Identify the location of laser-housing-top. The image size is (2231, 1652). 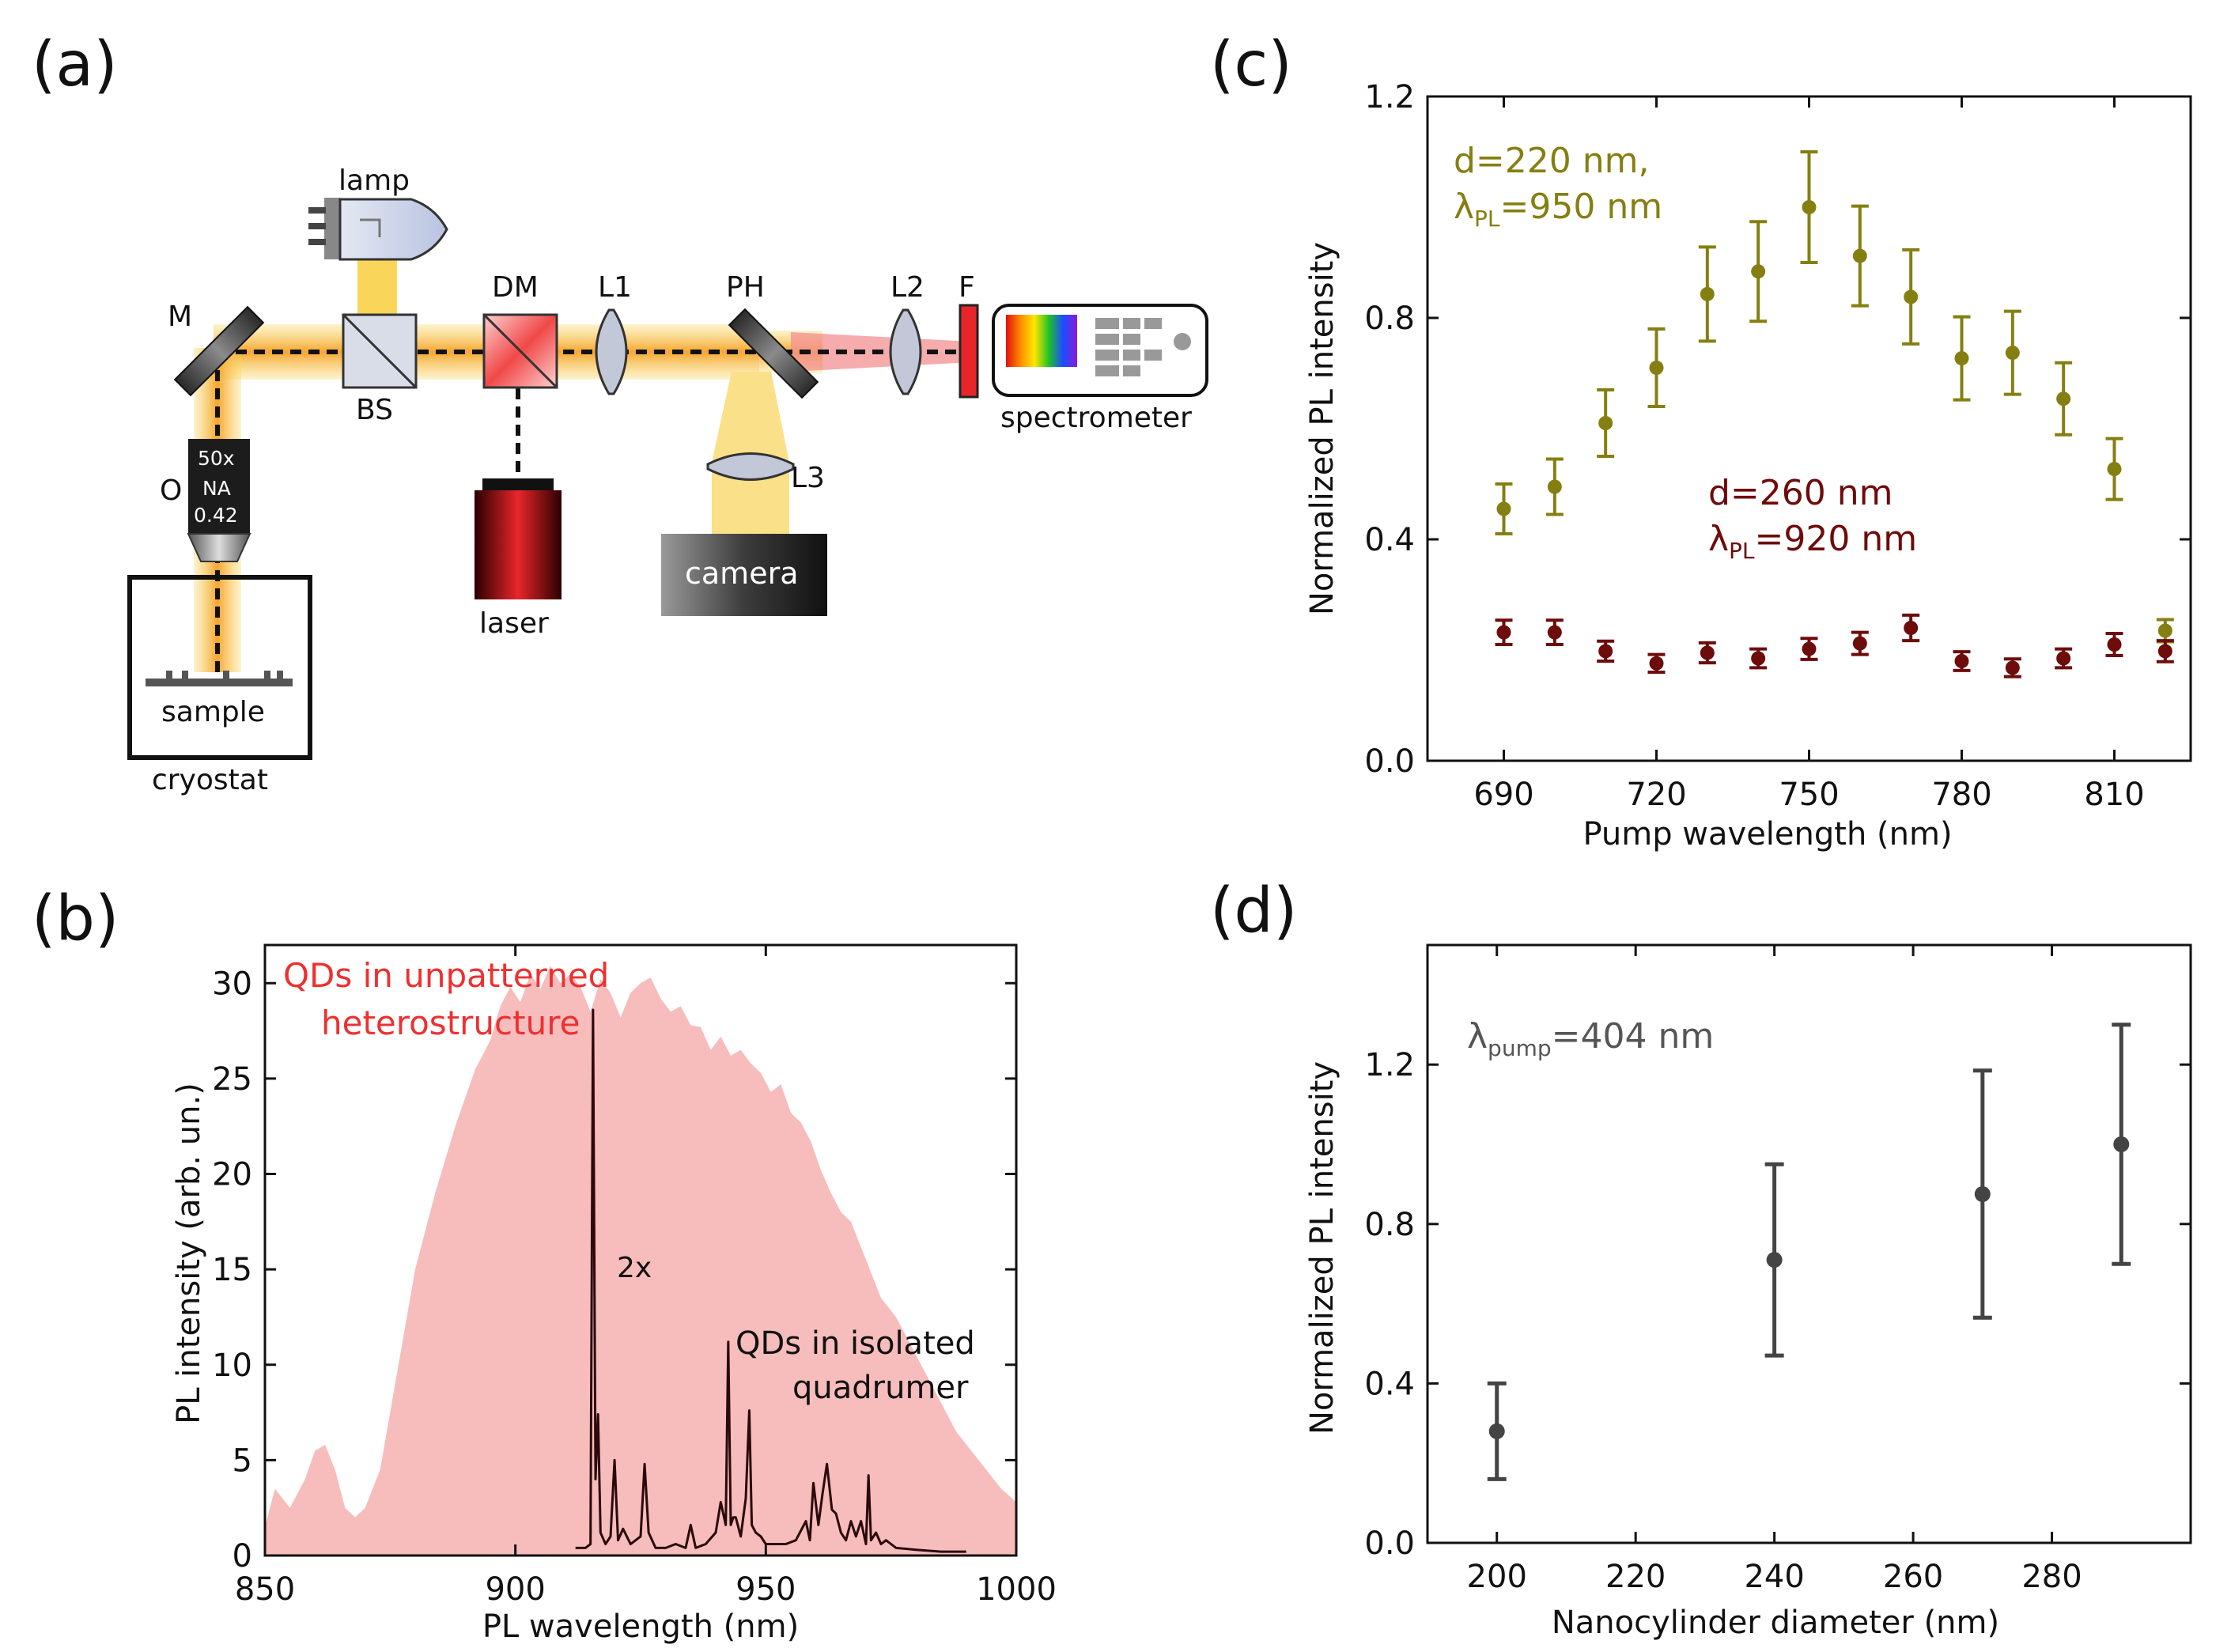
(518, 484).